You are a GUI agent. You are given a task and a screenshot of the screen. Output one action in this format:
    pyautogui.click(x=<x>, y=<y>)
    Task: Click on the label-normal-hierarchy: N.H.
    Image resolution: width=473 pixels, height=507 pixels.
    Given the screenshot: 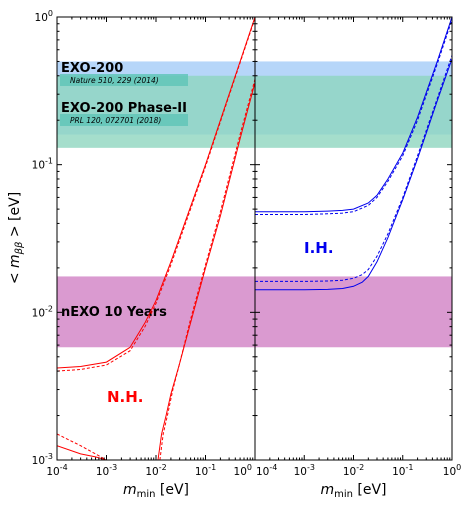 What is the action you would take?
    pyautogui.click(x=125, y=397)
    